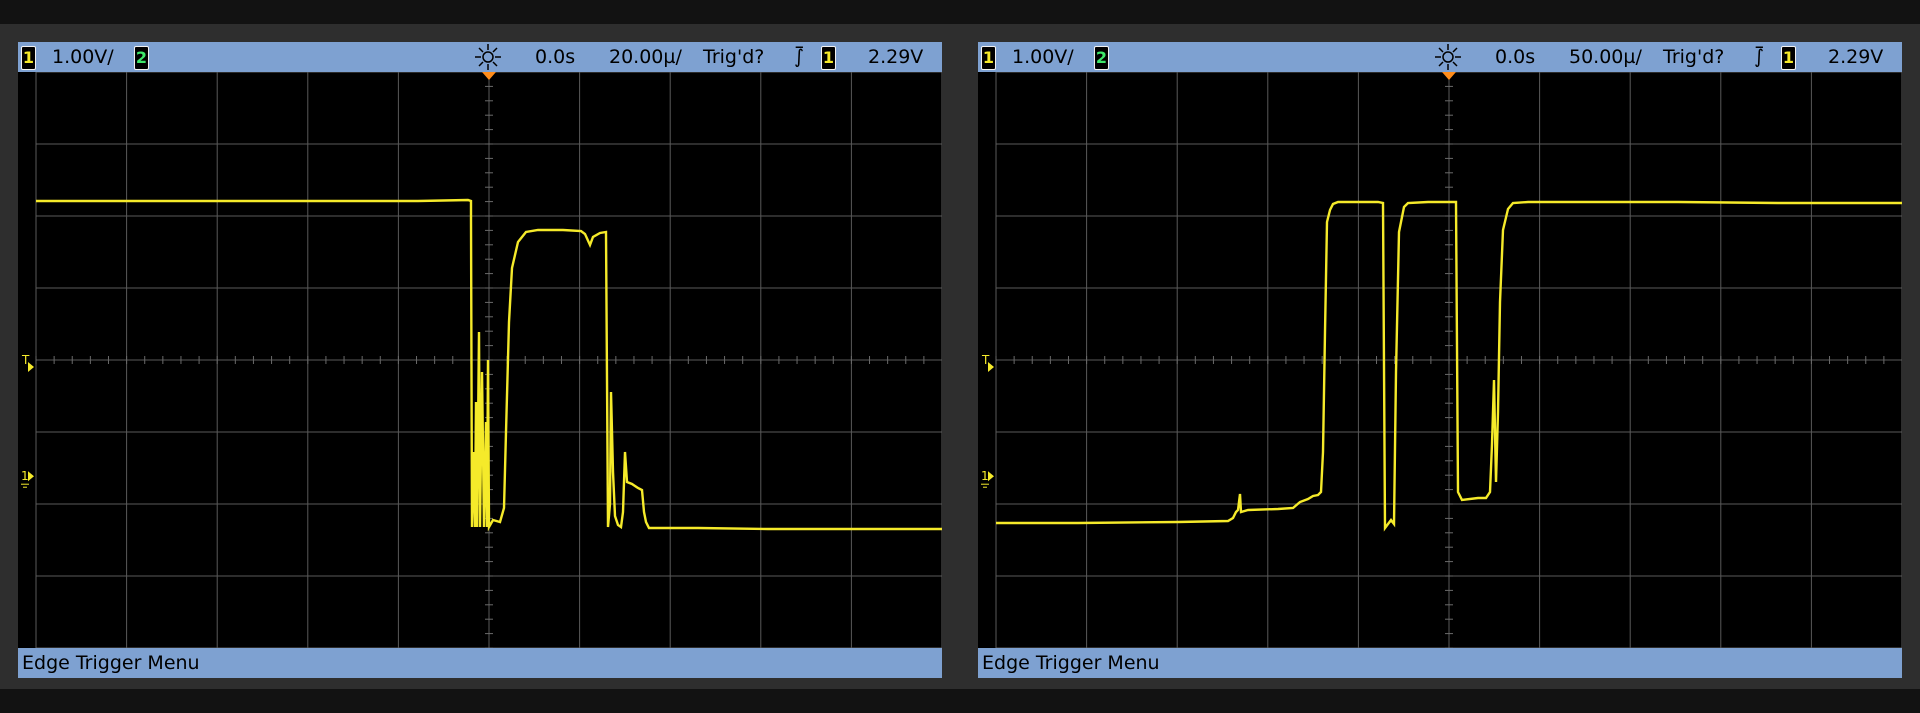 Image resolution: width=1920 pixels, height=713 pixels. I want to click on time-scale: 50.00µ/, so click(1605, 57).